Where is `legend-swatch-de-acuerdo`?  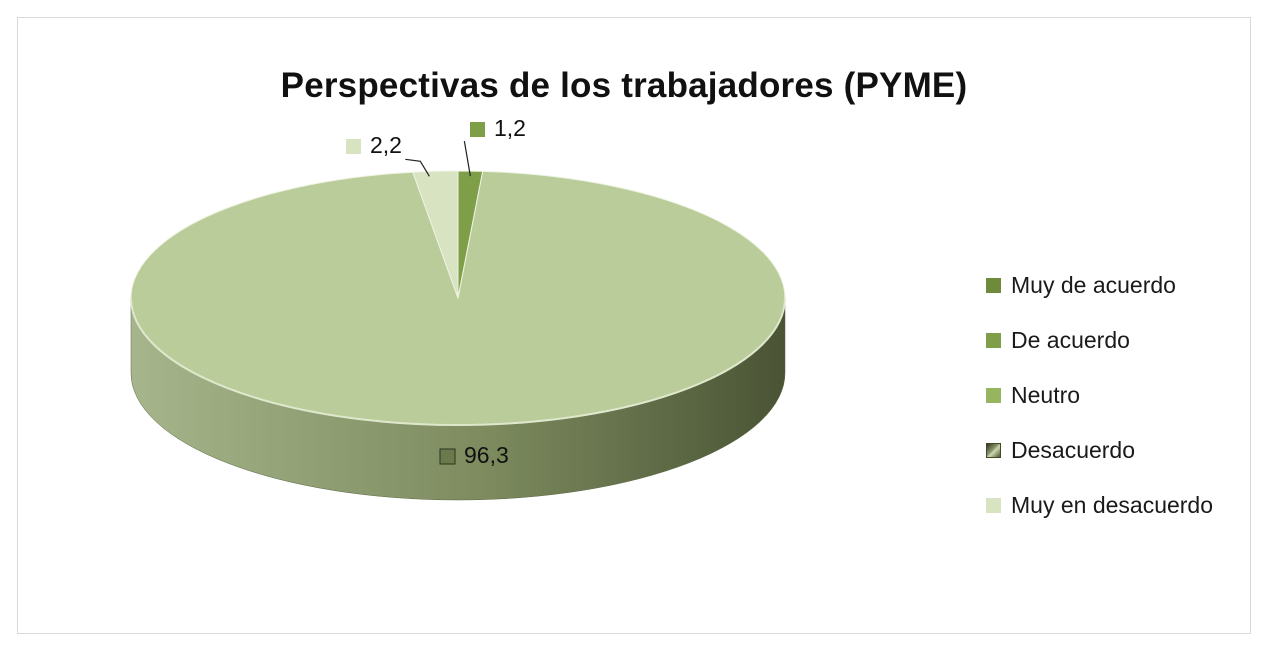
legend-swatch-de-acuerdo is located at coordinates (993, 340).